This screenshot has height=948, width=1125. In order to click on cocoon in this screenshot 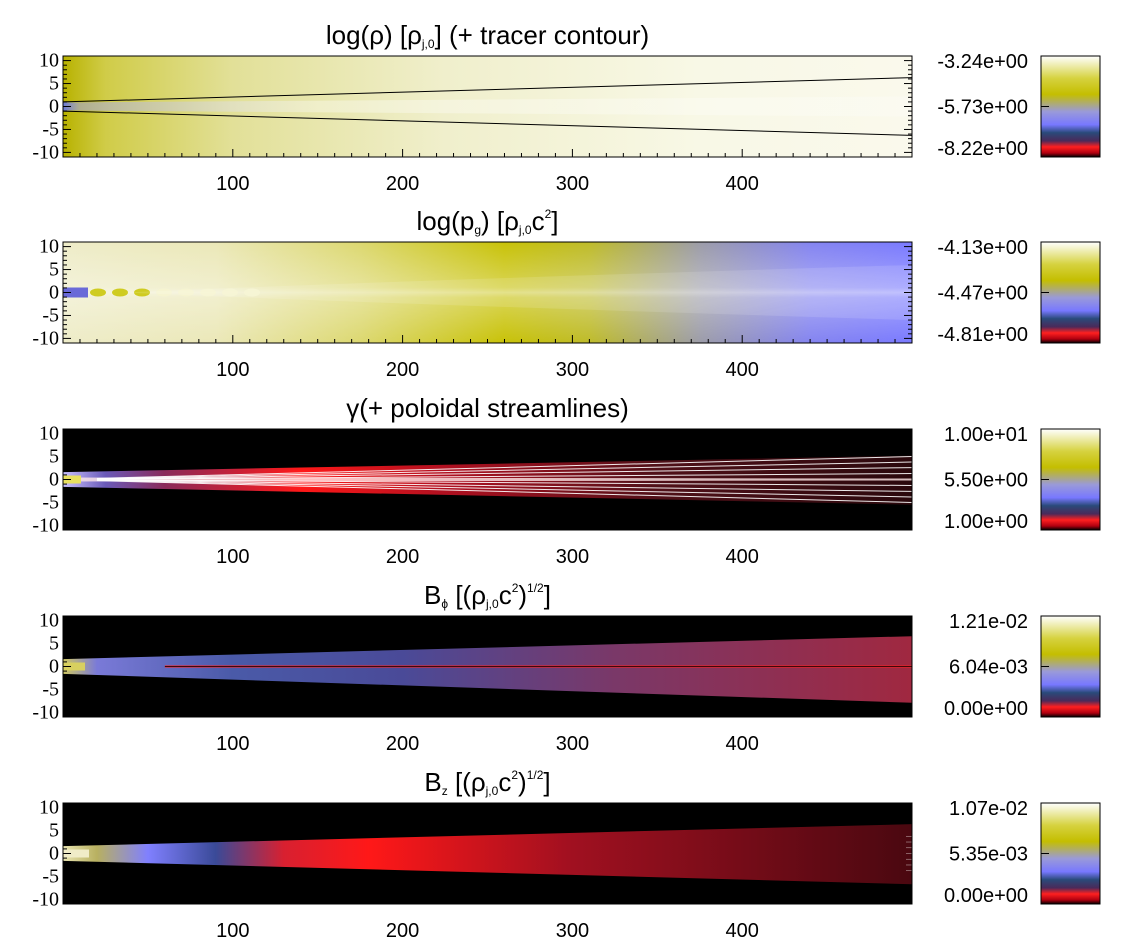, I will do `click(517, 292)`.